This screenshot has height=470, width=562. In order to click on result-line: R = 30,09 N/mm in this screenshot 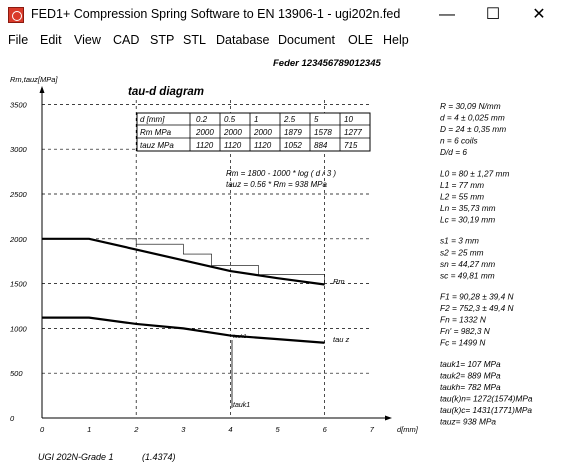, I will do `click(470, 106)`.